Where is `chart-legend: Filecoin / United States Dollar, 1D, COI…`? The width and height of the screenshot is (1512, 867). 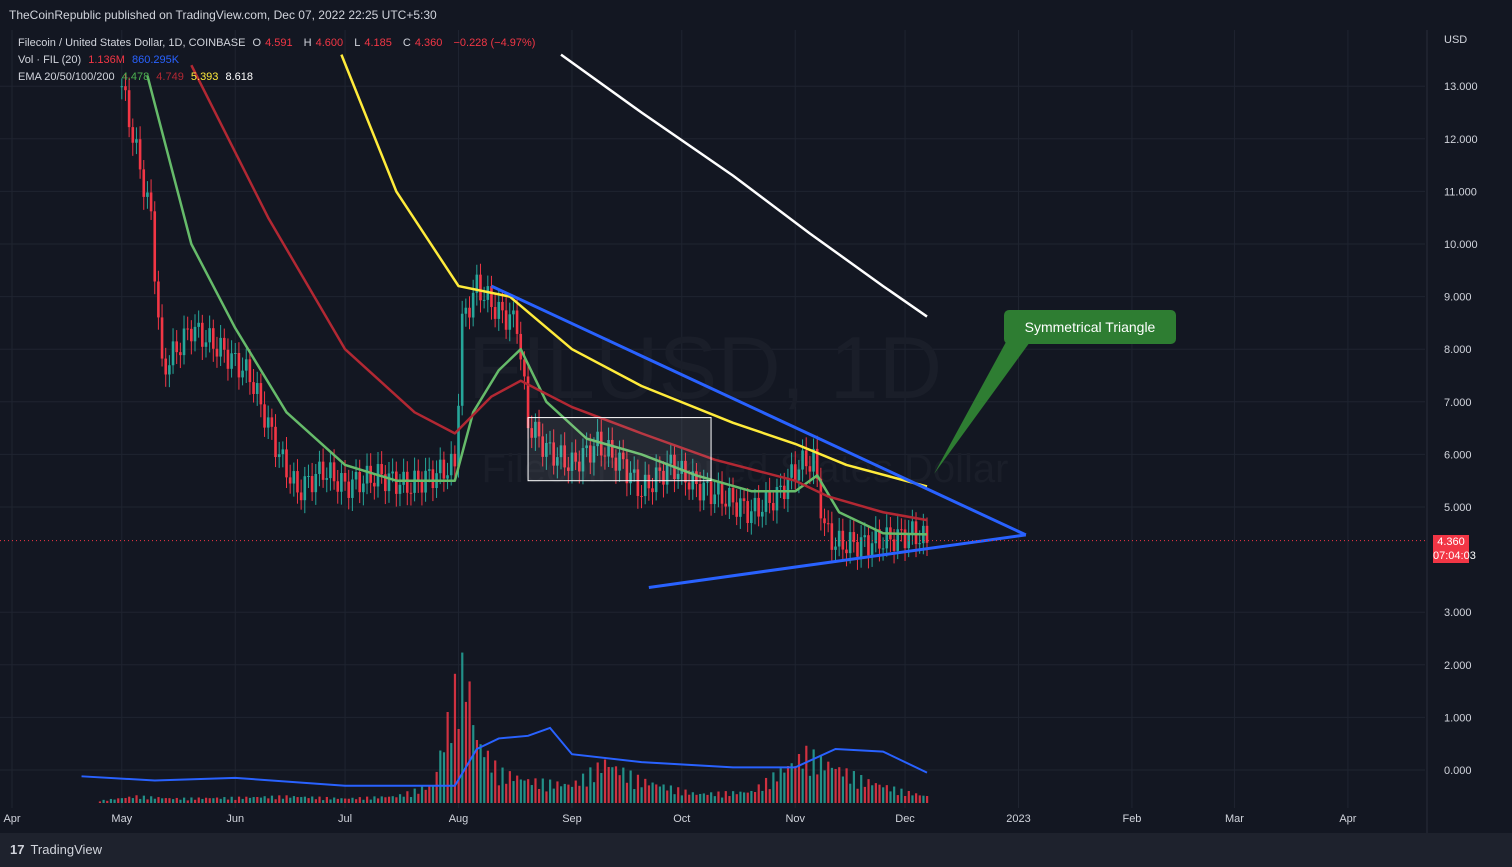
chart-legend: Filecoin / United States Dollar, 1D, COI… is located at coordinates (278, 60).